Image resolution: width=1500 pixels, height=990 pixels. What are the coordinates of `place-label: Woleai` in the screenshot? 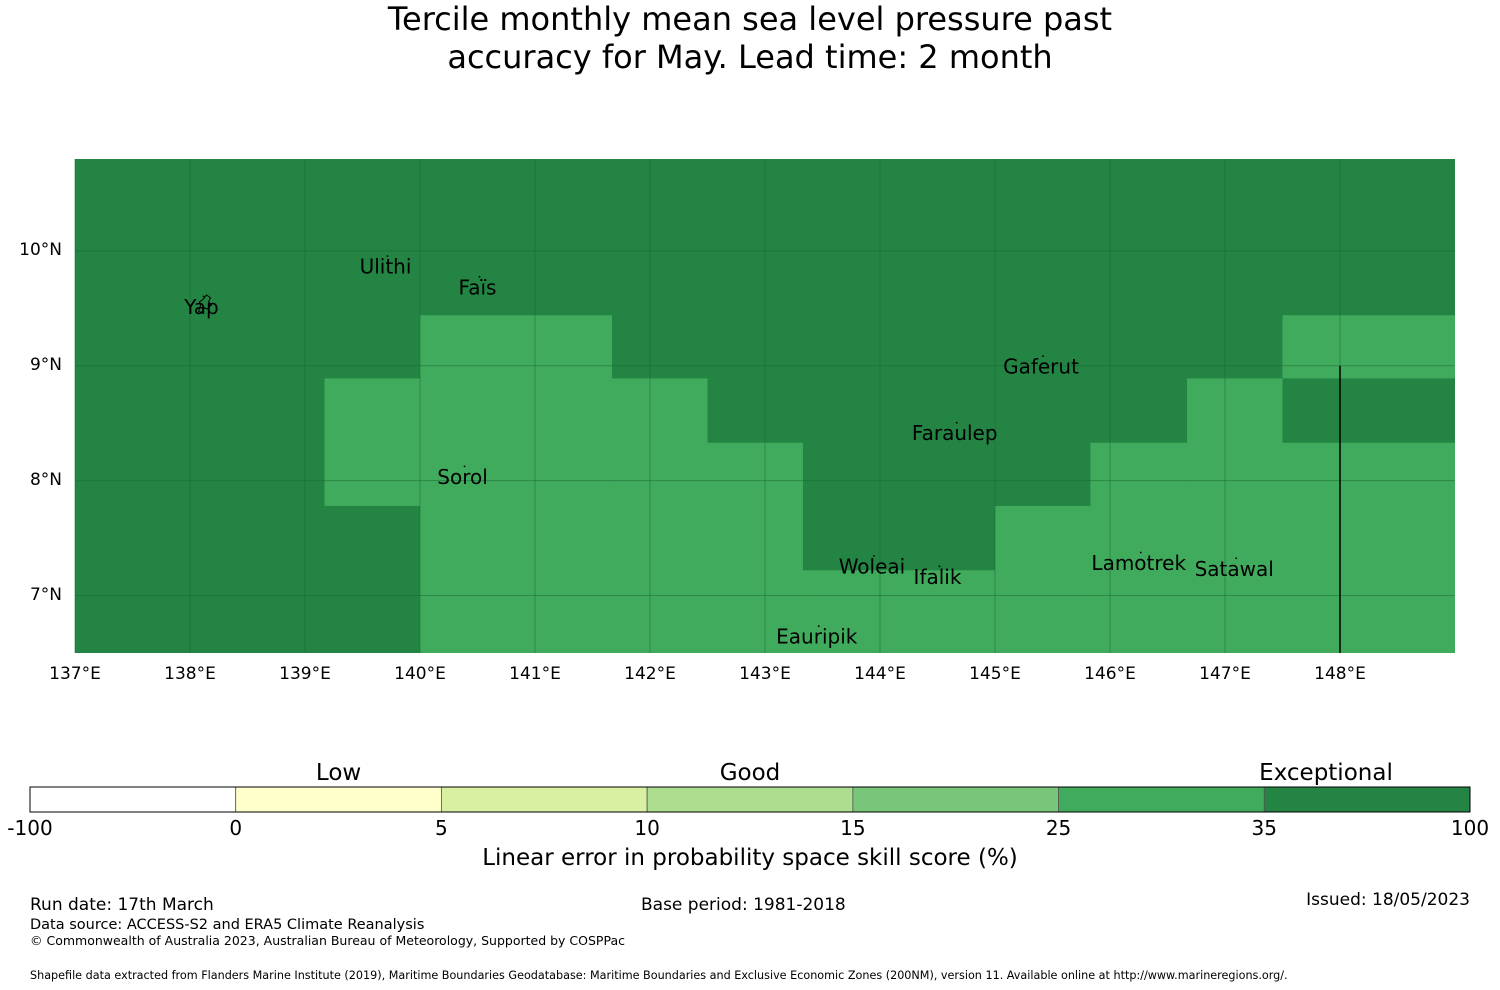 It's located at (872, 566).